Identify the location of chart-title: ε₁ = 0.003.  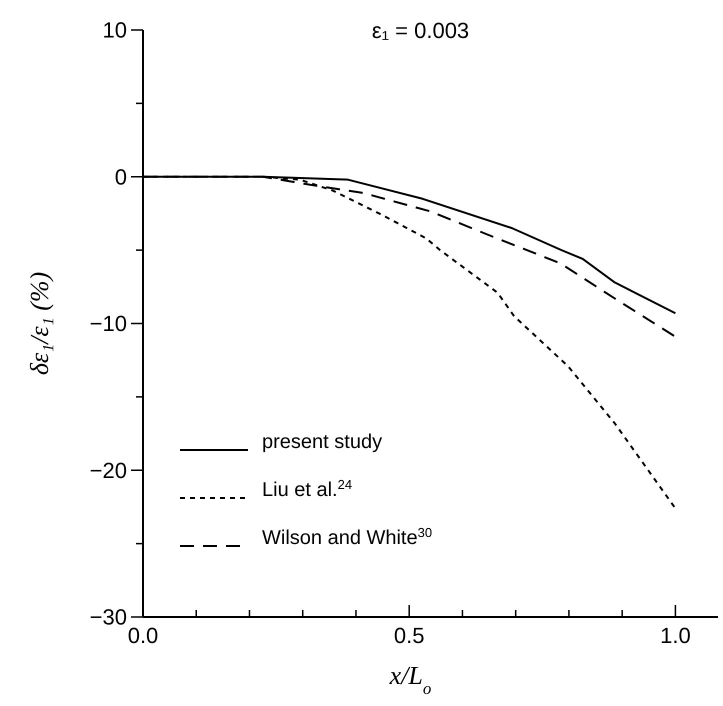
(421, 30).